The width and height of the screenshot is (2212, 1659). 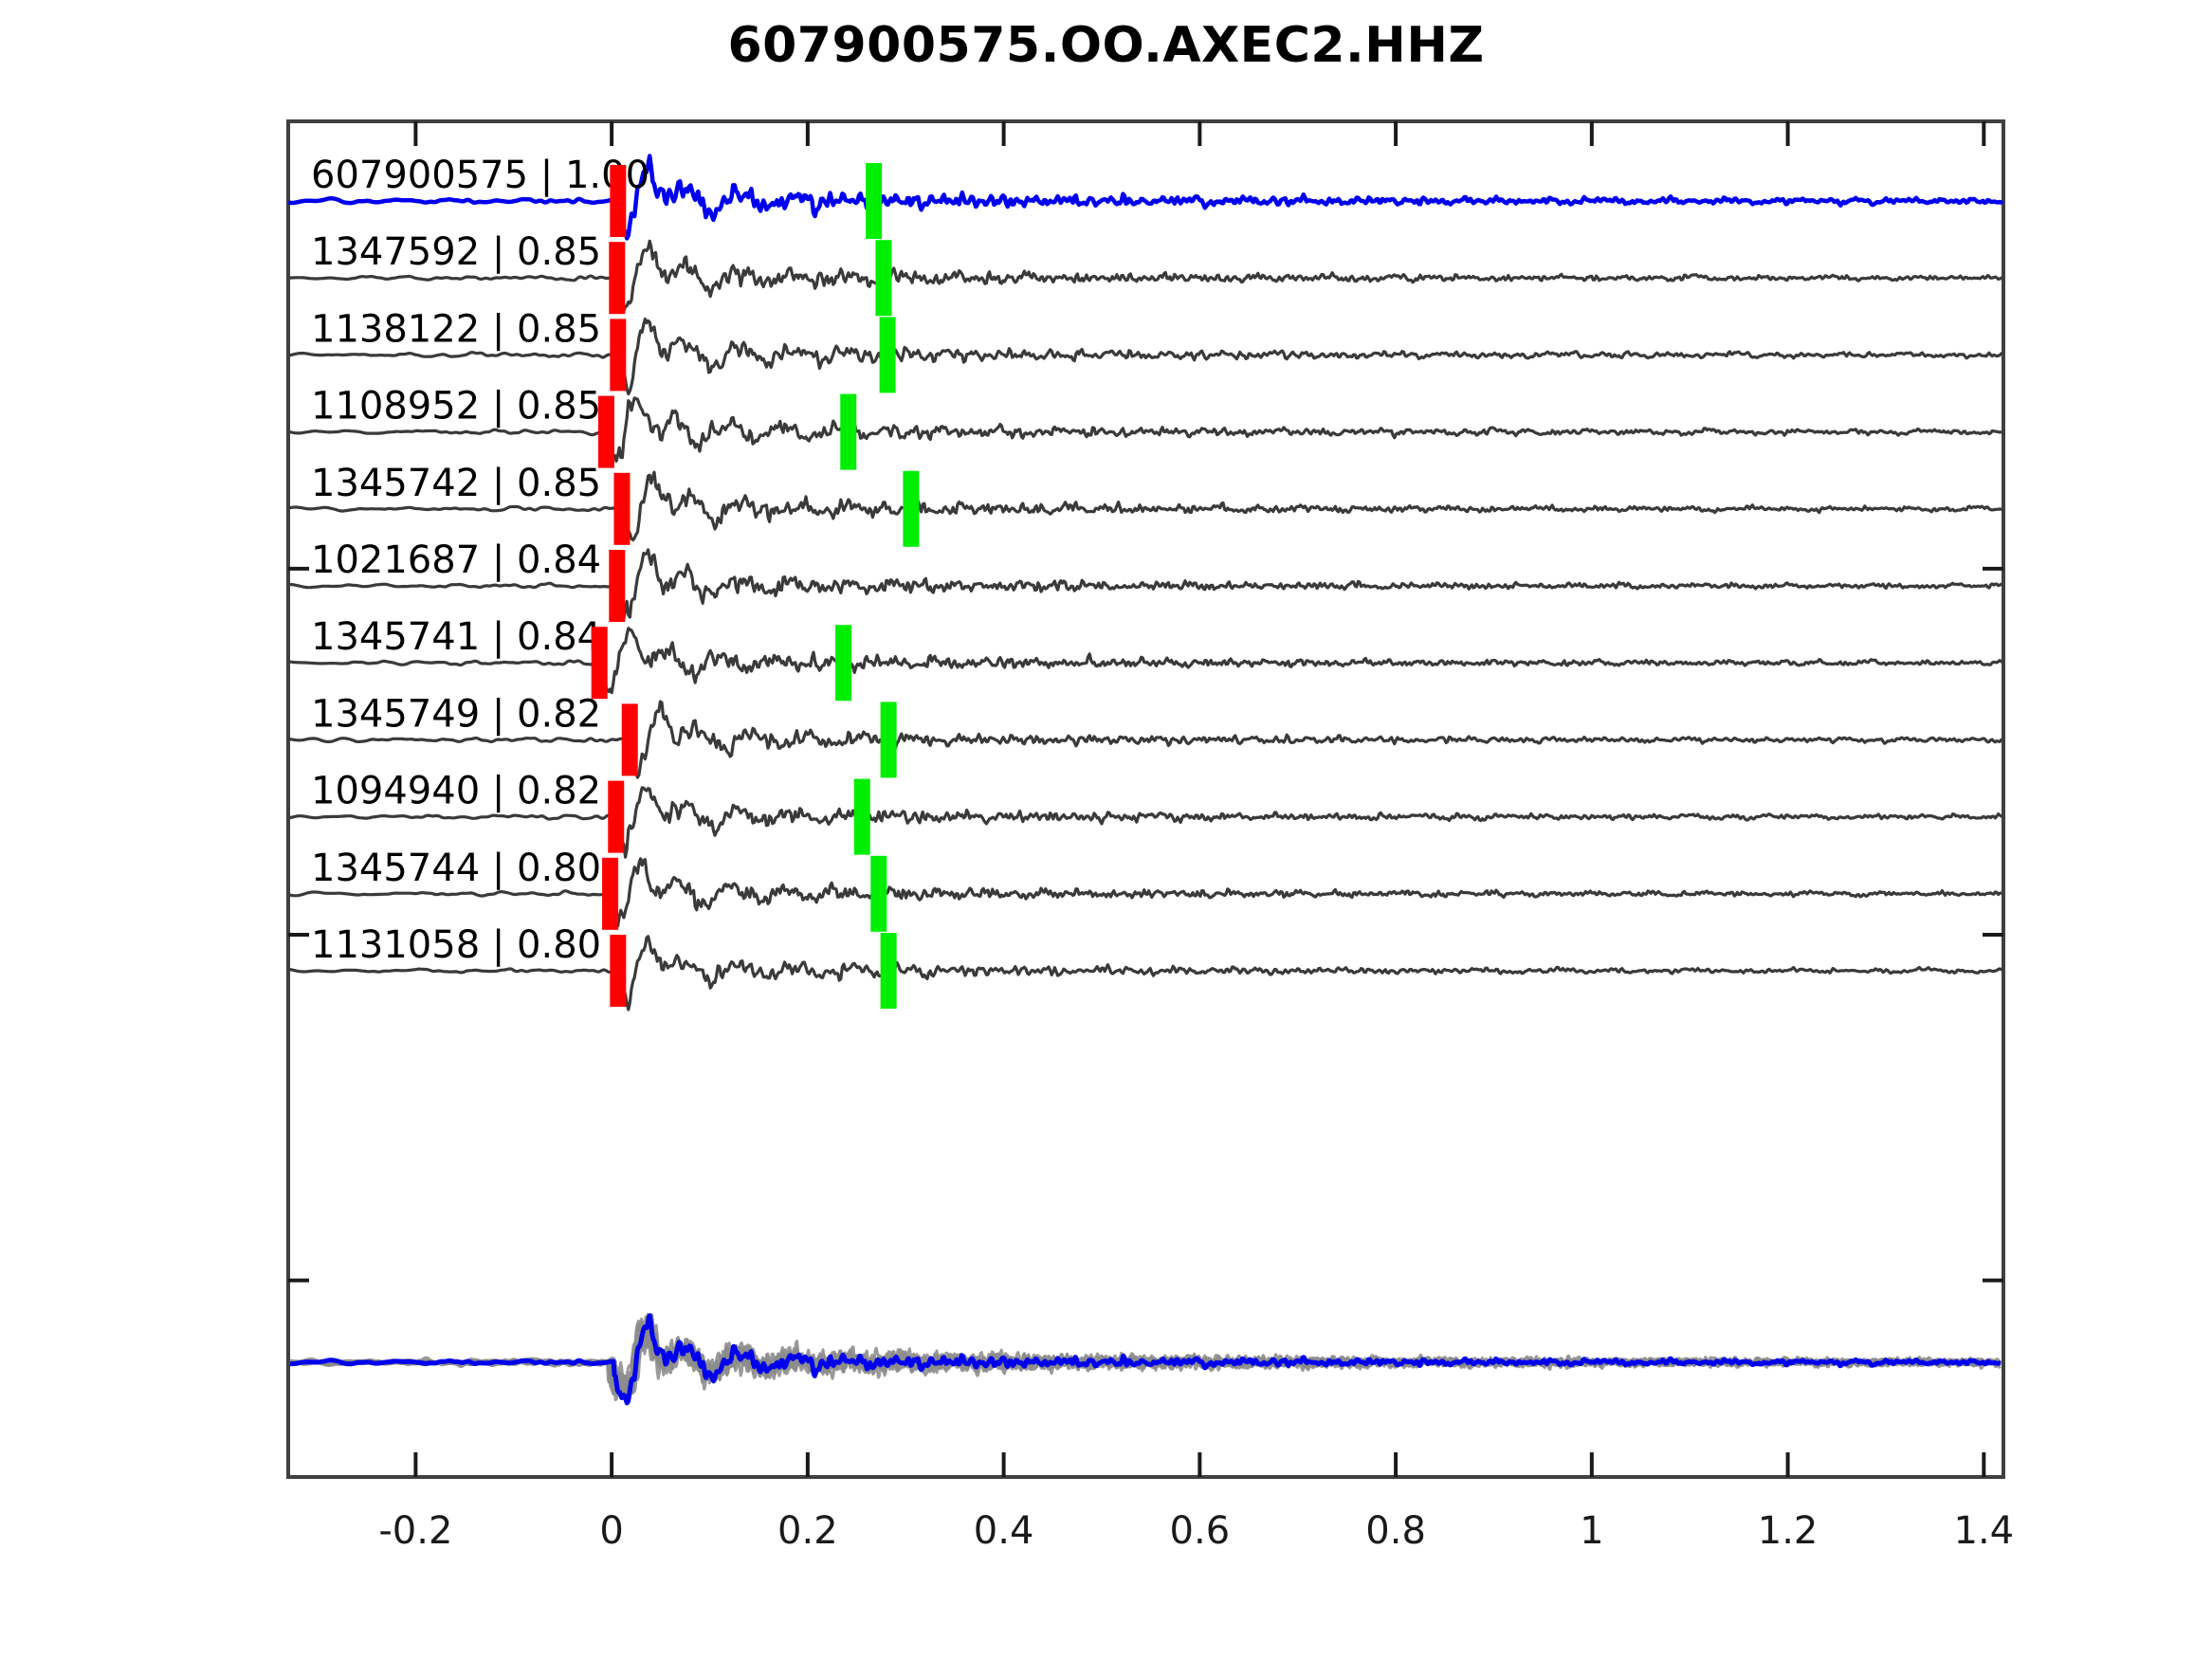 I want to click on x-tick-label: 0.8, so click(x=1395, y=1531).